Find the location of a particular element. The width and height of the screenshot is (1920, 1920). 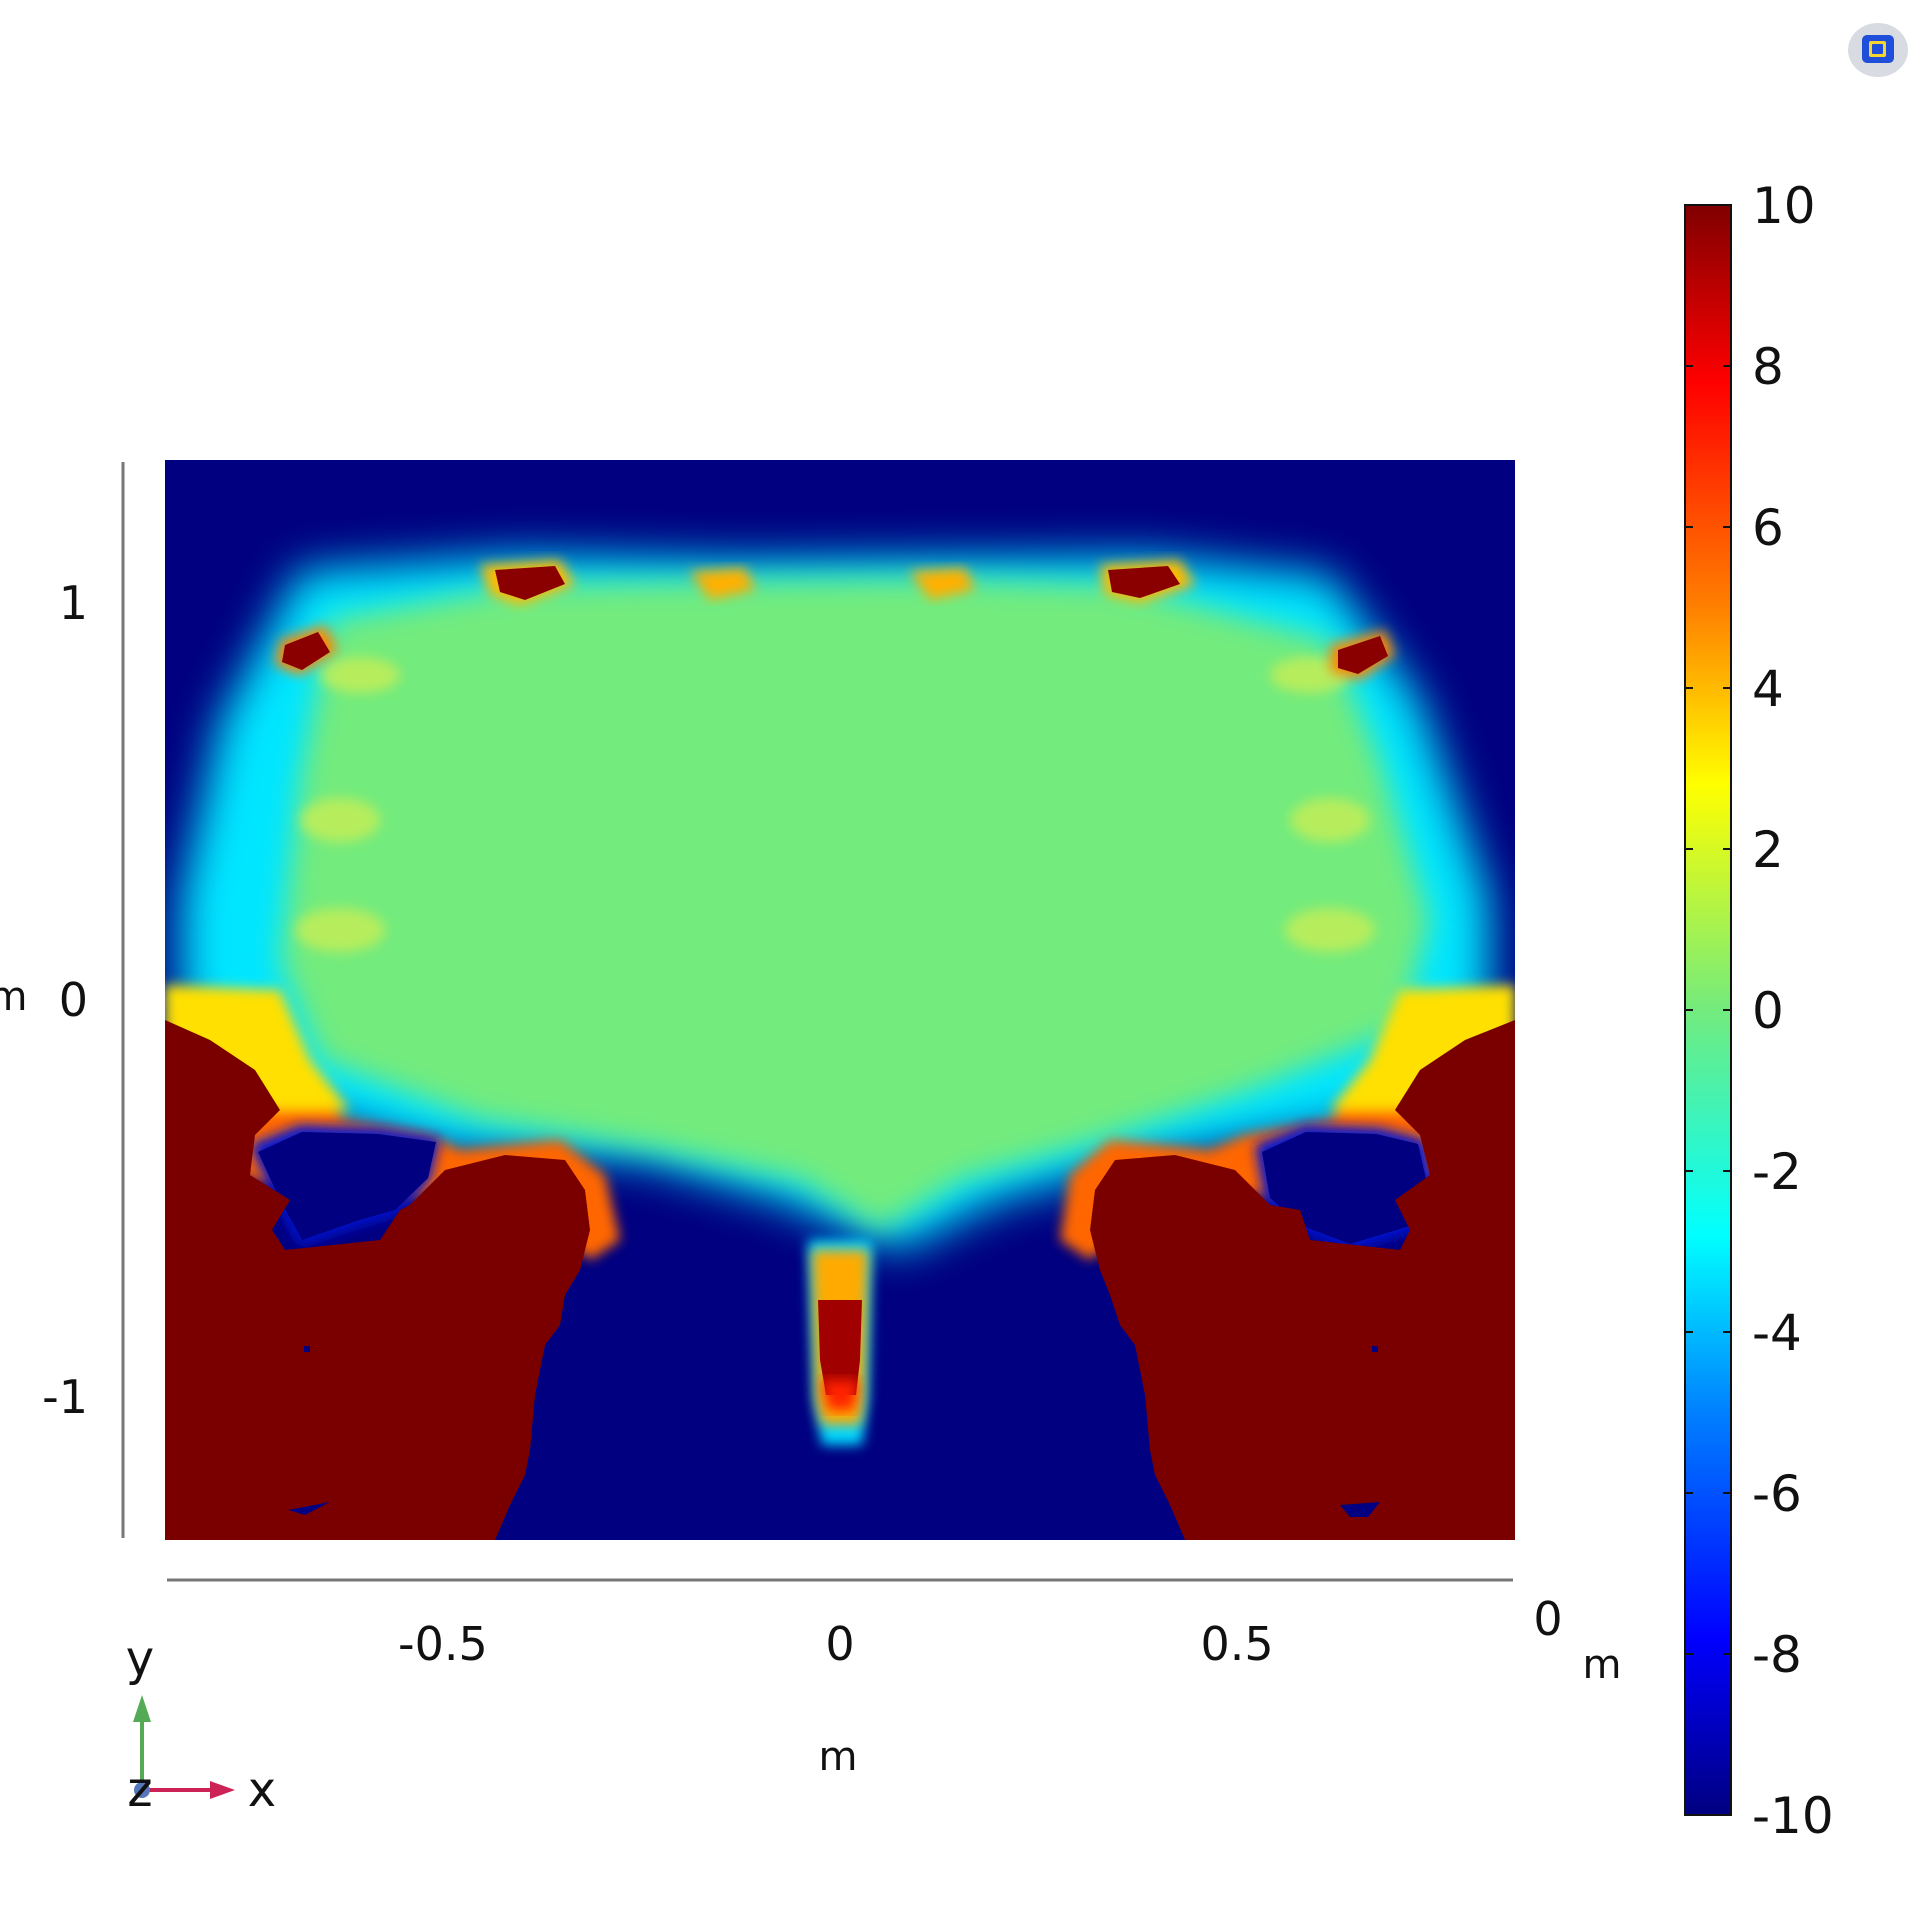

y-tick-labels: 1 0 -1 is located at coordinates (65, 1000).